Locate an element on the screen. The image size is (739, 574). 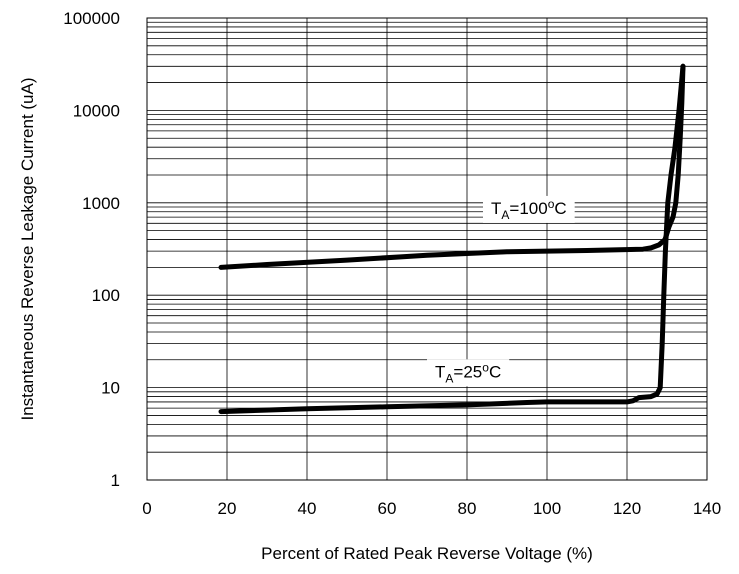
x-tick-label: 140 is located at coordinates (707, 508).